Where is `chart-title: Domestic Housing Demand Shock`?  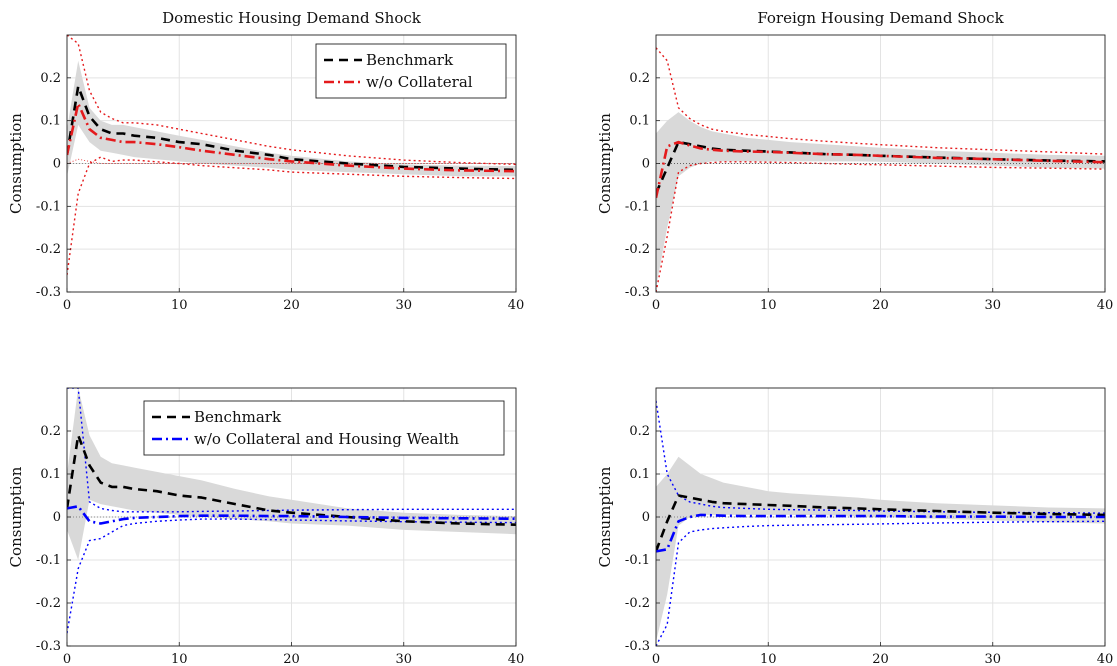
chart-title: Domestic Housing Demand Shock is located at coordinates (292, 18).